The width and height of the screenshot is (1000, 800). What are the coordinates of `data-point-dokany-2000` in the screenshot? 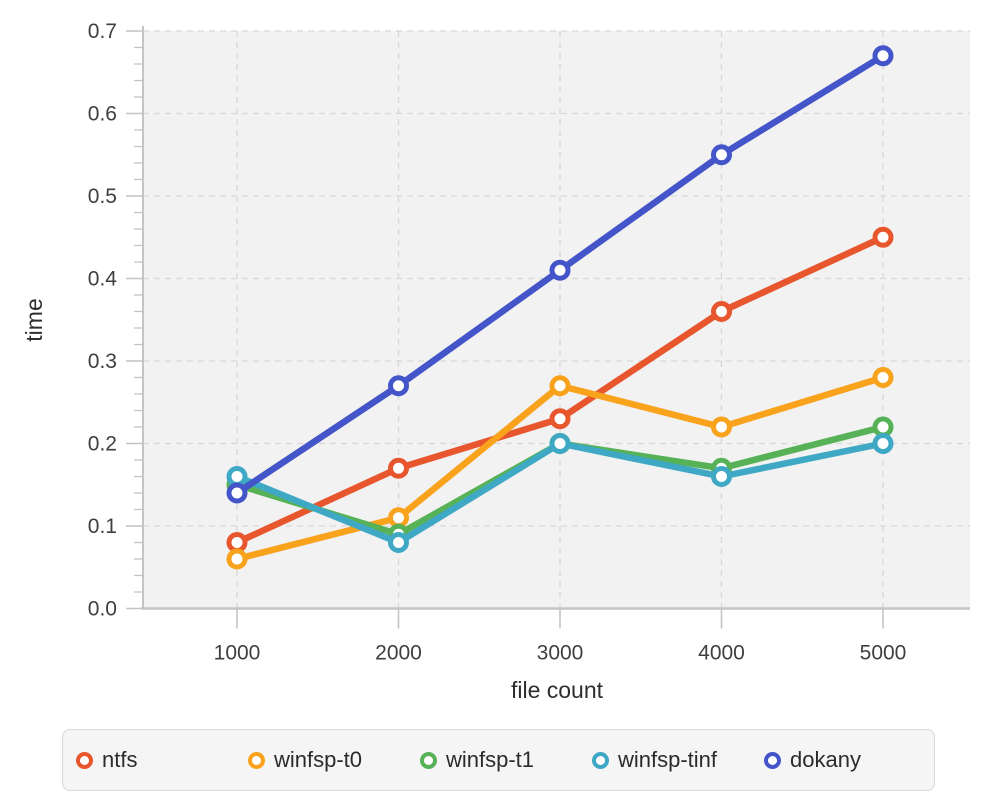 It's located at (398, 386).